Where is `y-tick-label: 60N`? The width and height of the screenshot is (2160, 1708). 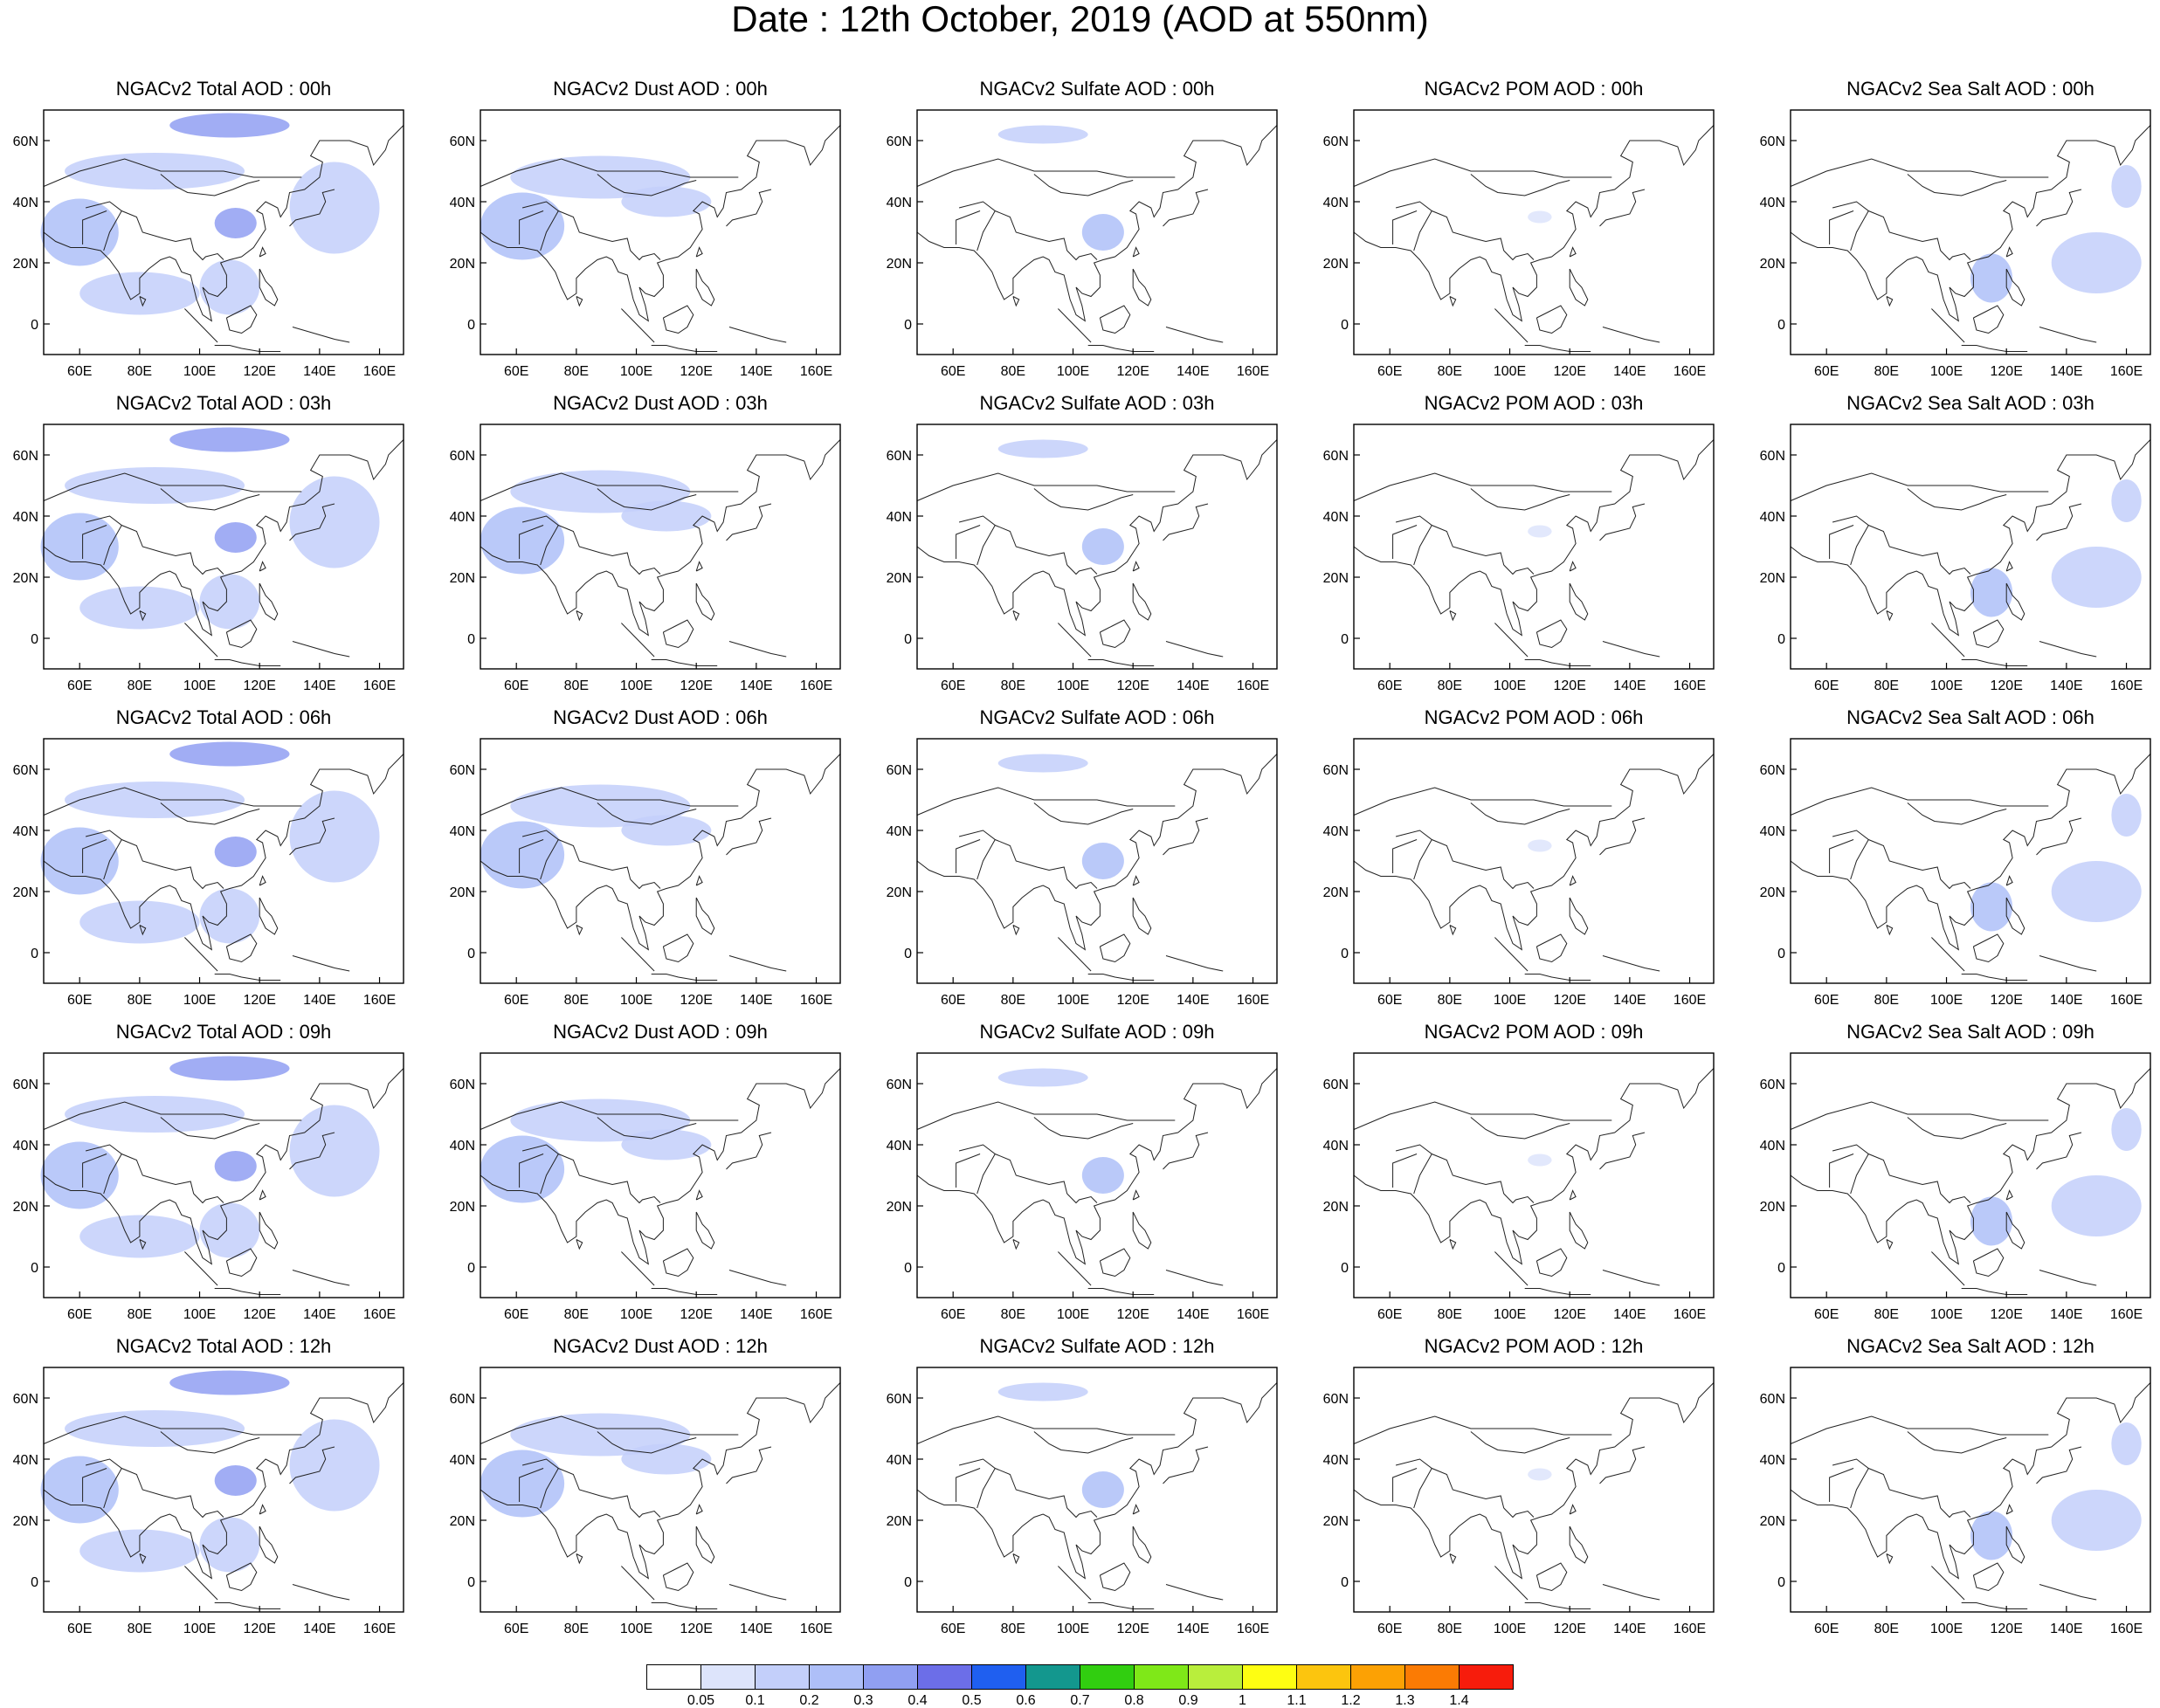
y-tick-label: 60N is located at coordinates (1772, 1085).